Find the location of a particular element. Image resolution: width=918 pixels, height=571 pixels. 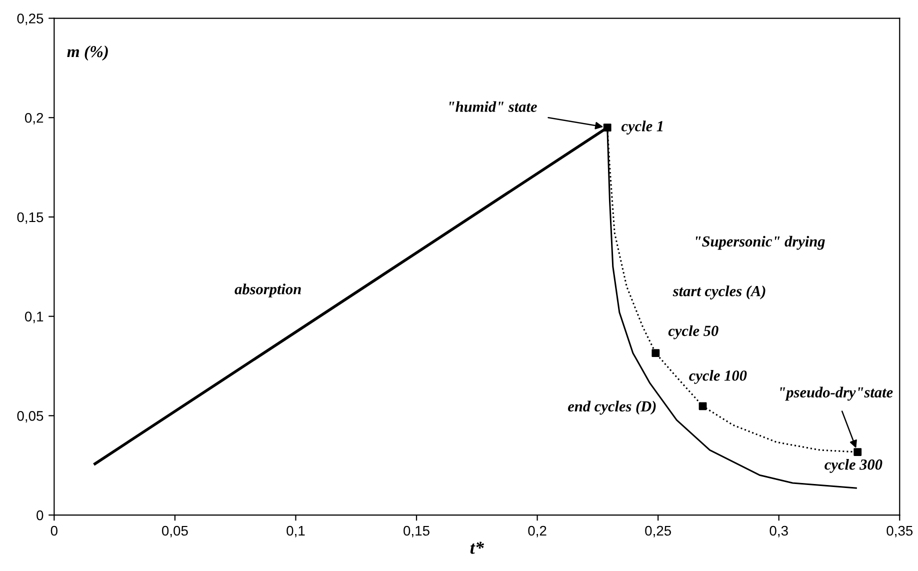

annotation: "humid" state is located at coordinates (493, 106).